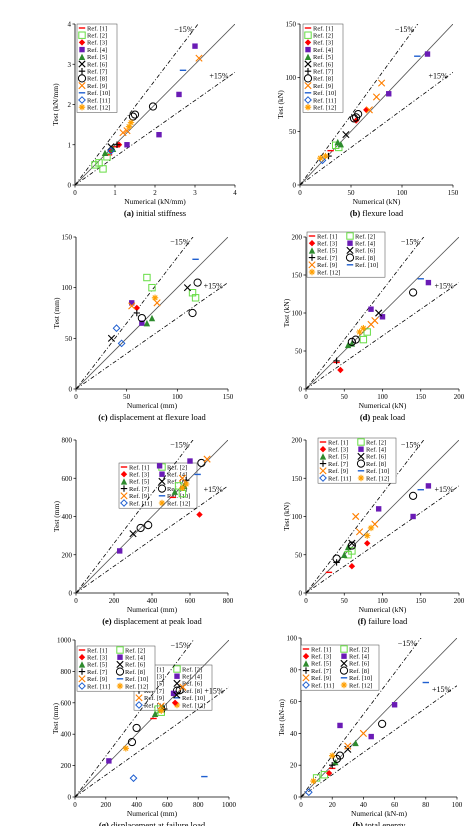 The image size is (474, 826). What do you see at coordinates (152, 417) in the screenshot?
I see `panel-caption: (c) displacement at flexure load` at bounding box center [152, 417].